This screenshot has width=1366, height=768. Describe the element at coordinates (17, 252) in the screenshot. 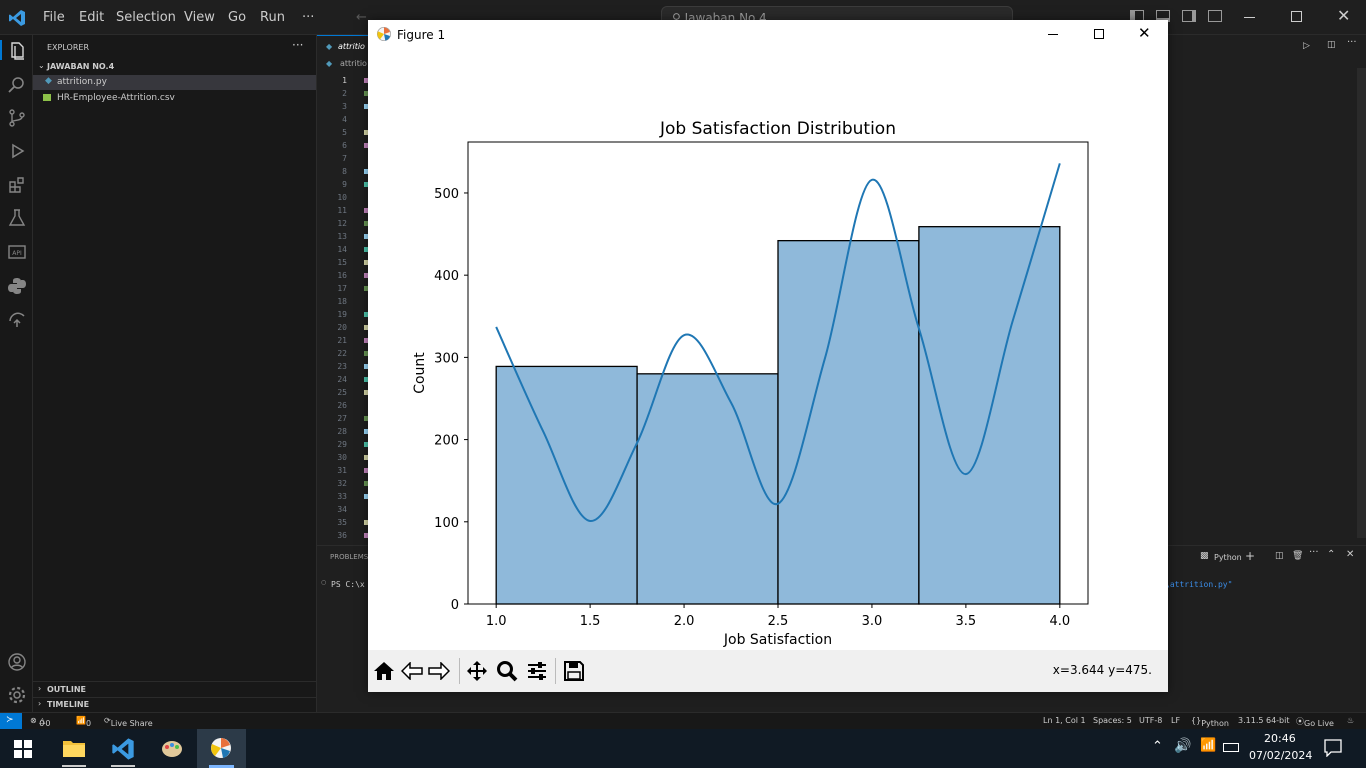

I see `api-icon: API` at that location.